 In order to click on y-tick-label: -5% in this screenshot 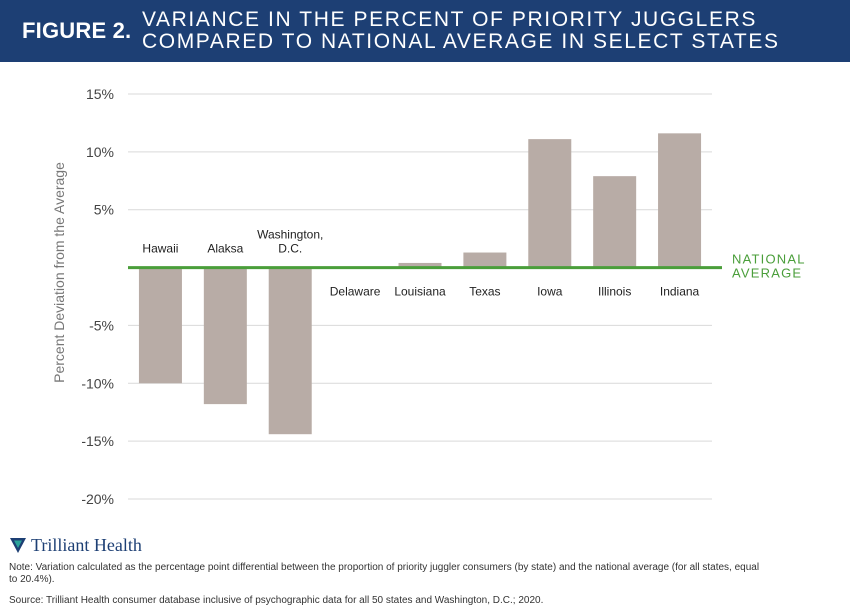, I will do `click(101, 325)`.